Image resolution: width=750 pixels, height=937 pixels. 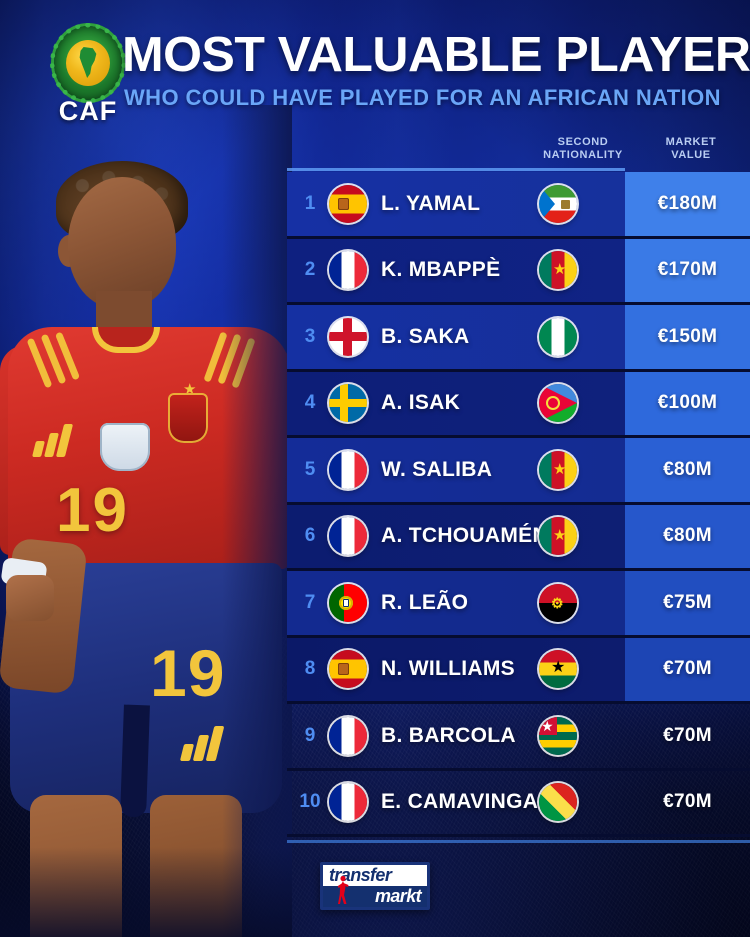 I want to click on rank-number: 5, so click(x=310, y=469).